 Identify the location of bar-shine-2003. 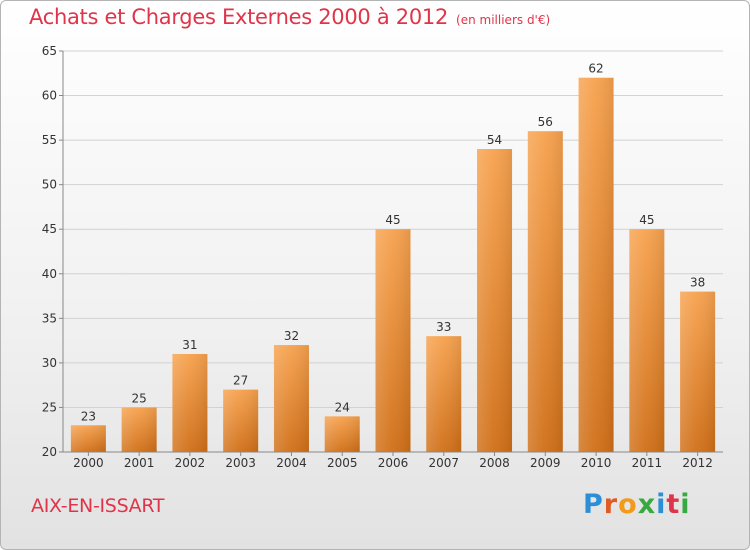
(241, 420).